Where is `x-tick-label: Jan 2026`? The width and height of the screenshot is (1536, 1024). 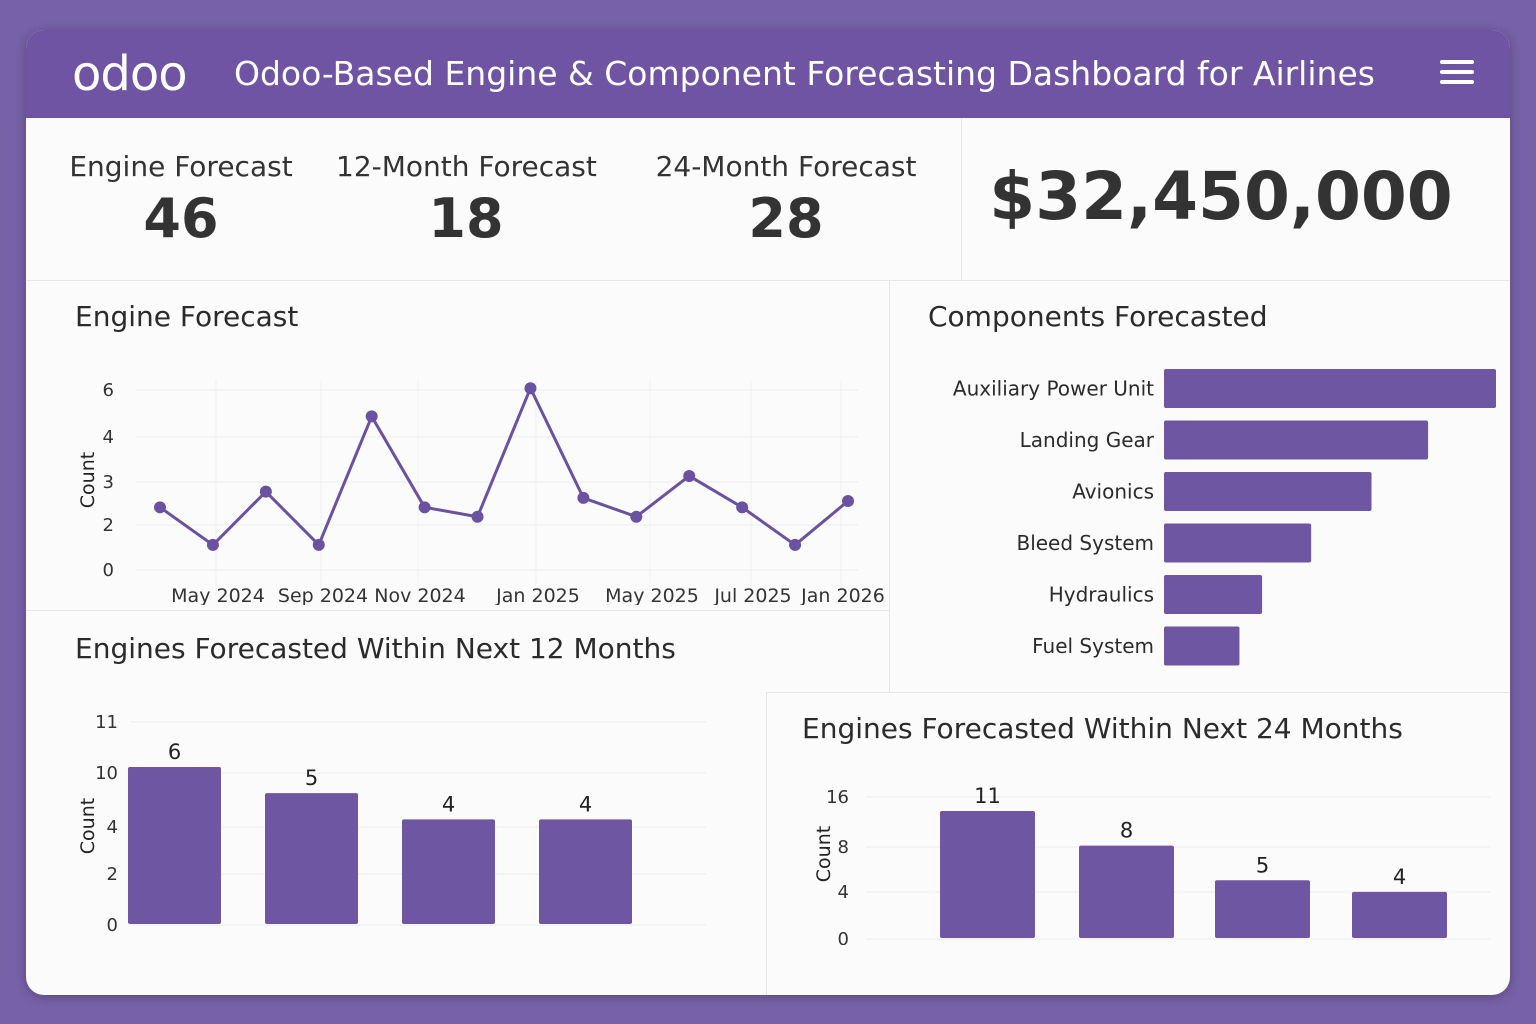
x-tick-label: Jan 2026 is located at coordinates (842, 595).